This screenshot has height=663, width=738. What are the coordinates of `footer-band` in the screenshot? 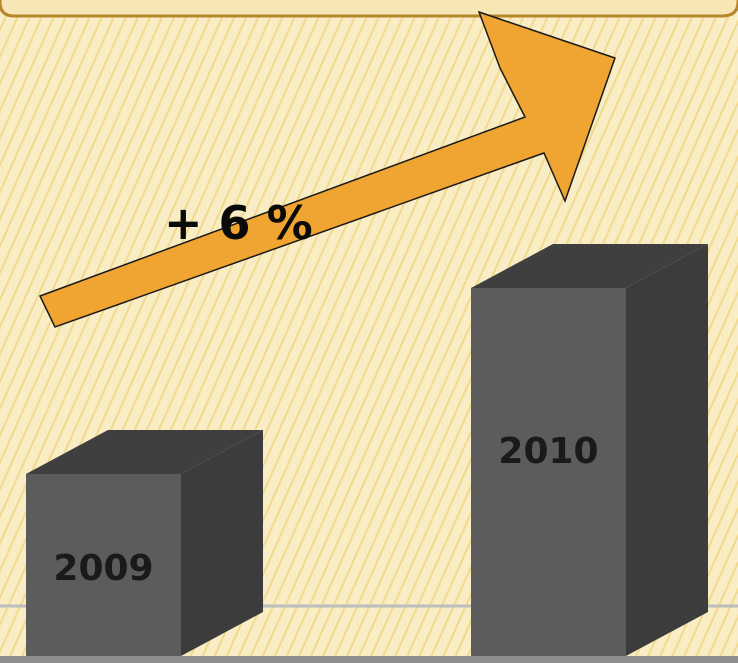 It's located at (369, 659).